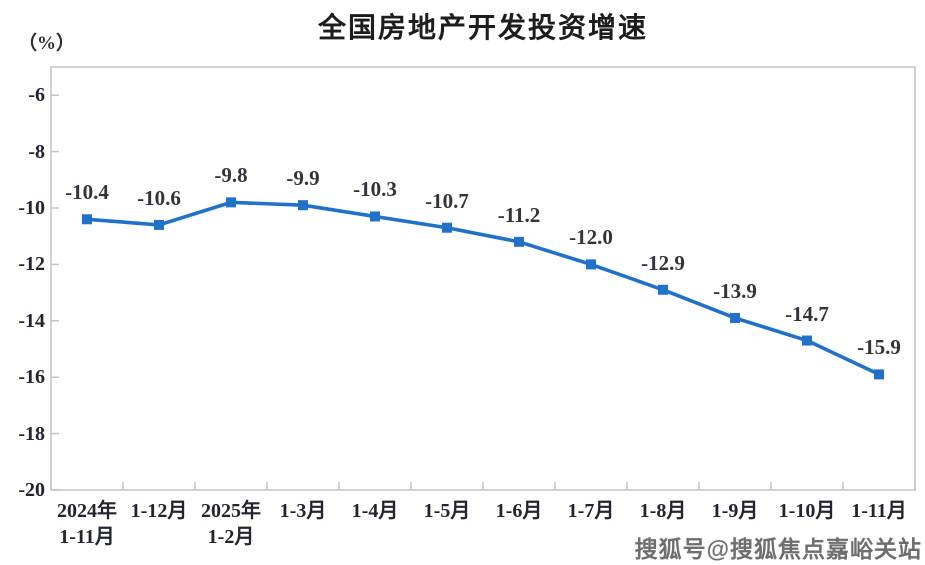  What do you see at coordinates (159, 197) in the screenshot?
I see `data-point-label: -10.6` at bounding box center [159, 197].